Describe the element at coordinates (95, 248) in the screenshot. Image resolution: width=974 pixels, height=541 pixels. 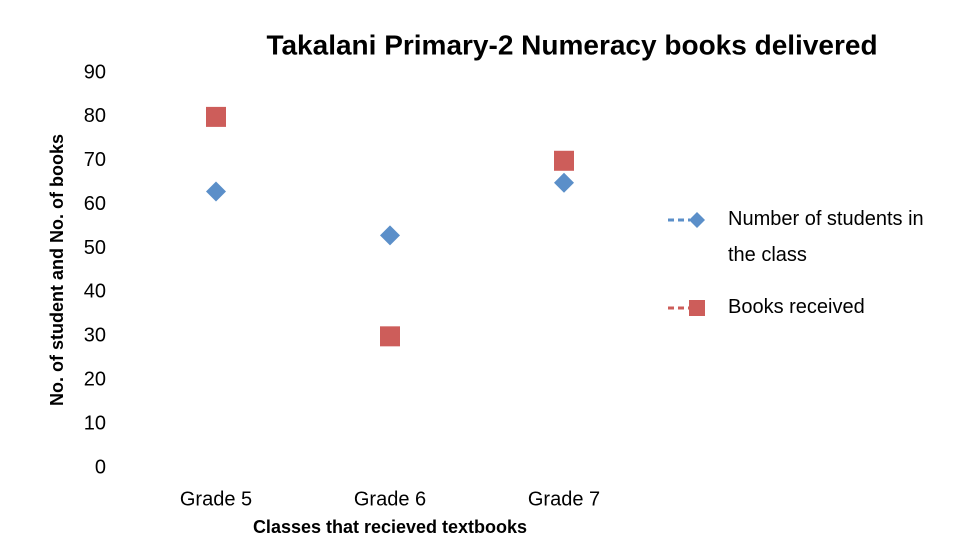
I see `y-tick-label: 50` at that location.